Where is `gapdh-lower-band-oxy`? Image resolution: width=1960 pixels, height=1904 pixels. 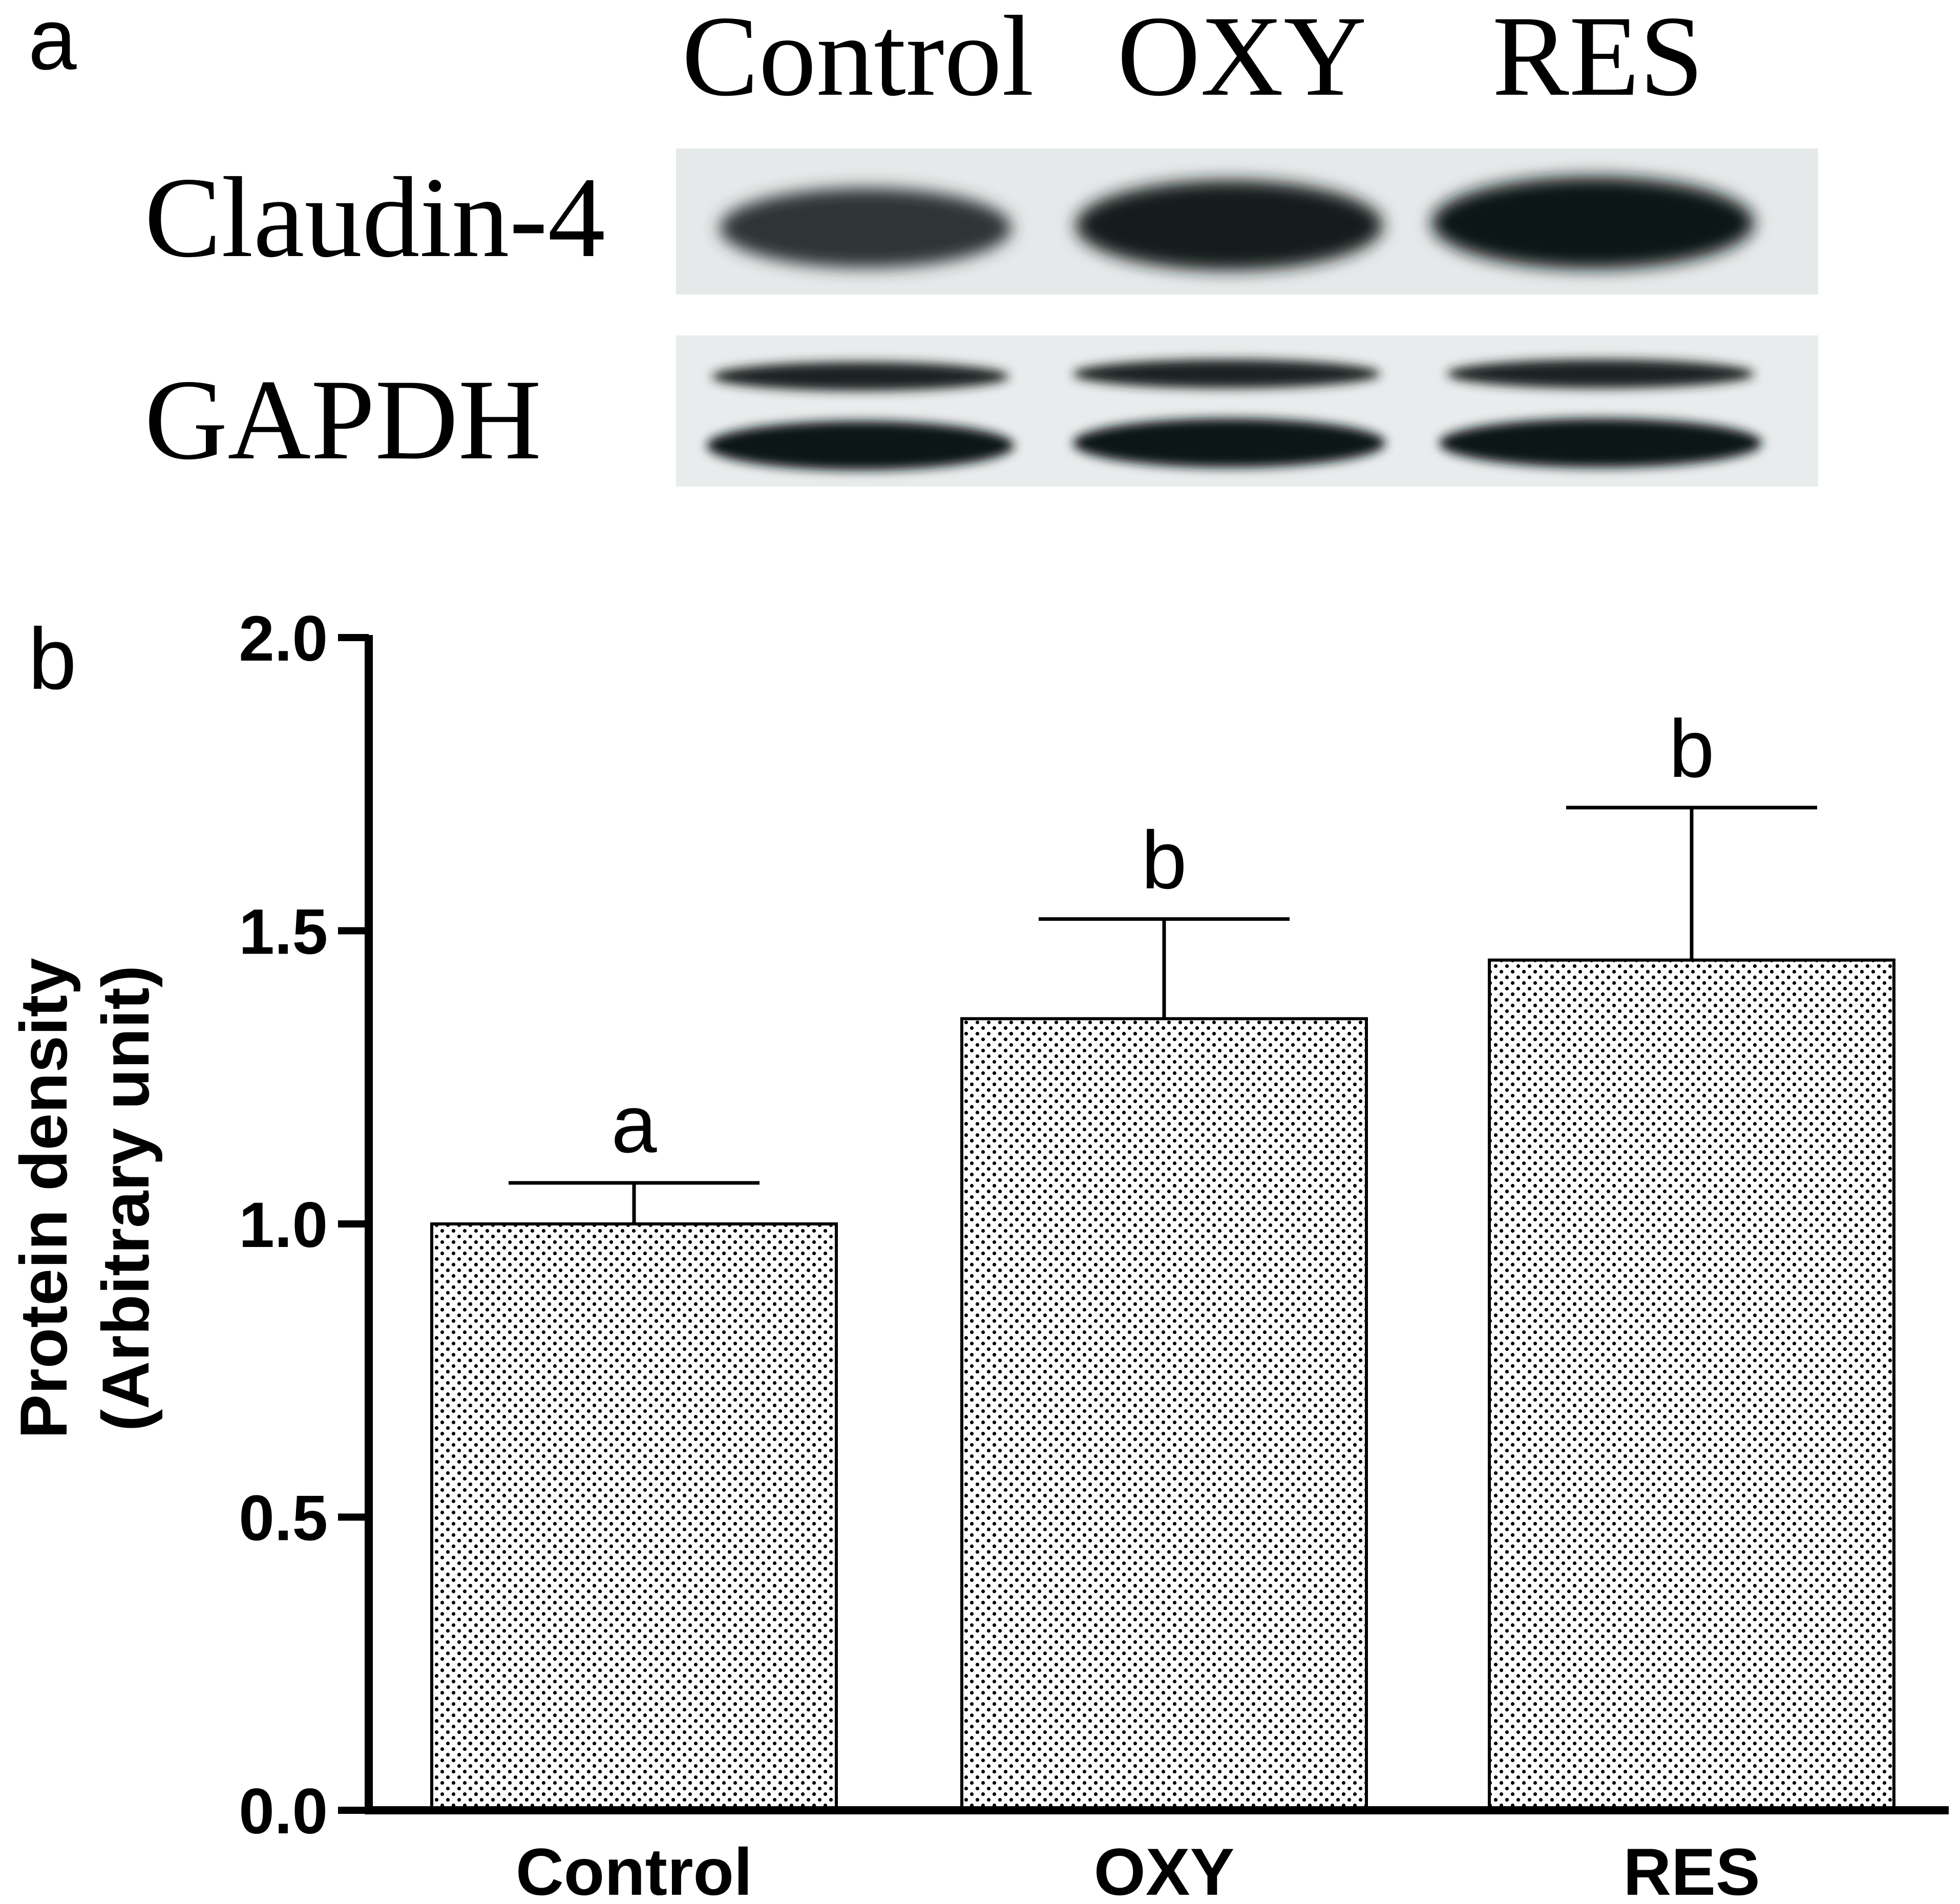 gapdh-lower-band-oxy is located at coordinates (1229, 443).